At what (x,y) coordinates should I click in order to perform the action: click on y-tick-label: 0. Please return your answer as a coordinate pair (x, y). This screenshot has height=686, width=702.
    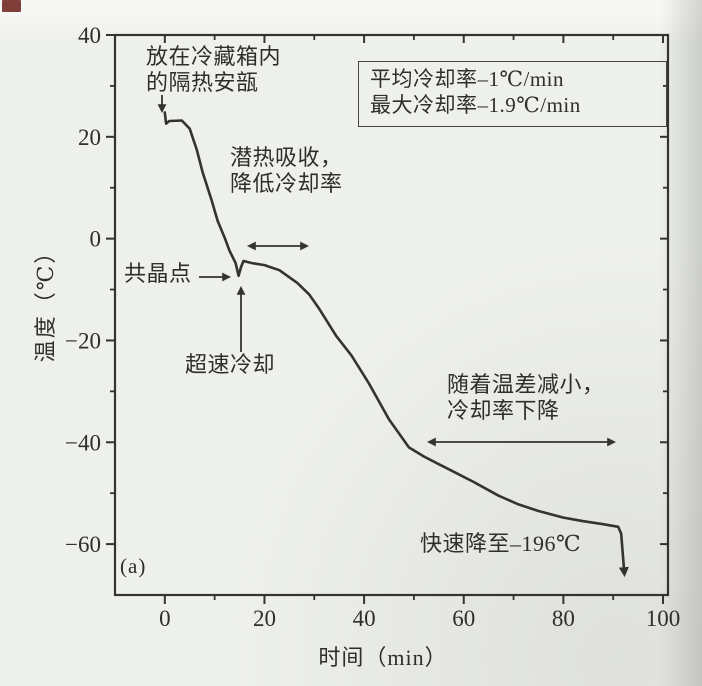
    Looking at the image, I should click on (96, 239).